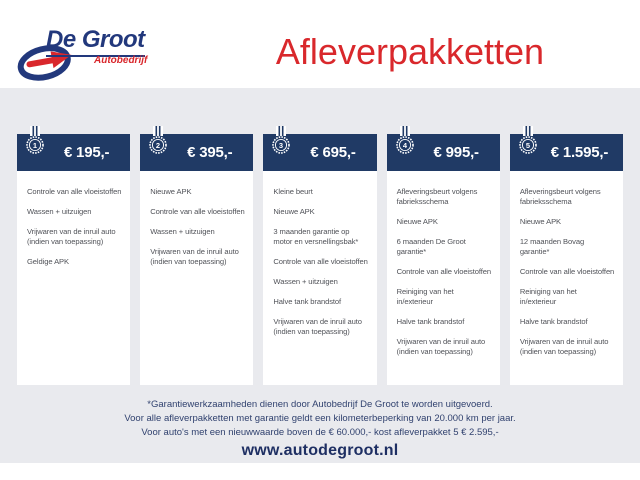 The image size is (640, 480). I want to click on package-card-header: 4 € 995,-, so click(443, 148).